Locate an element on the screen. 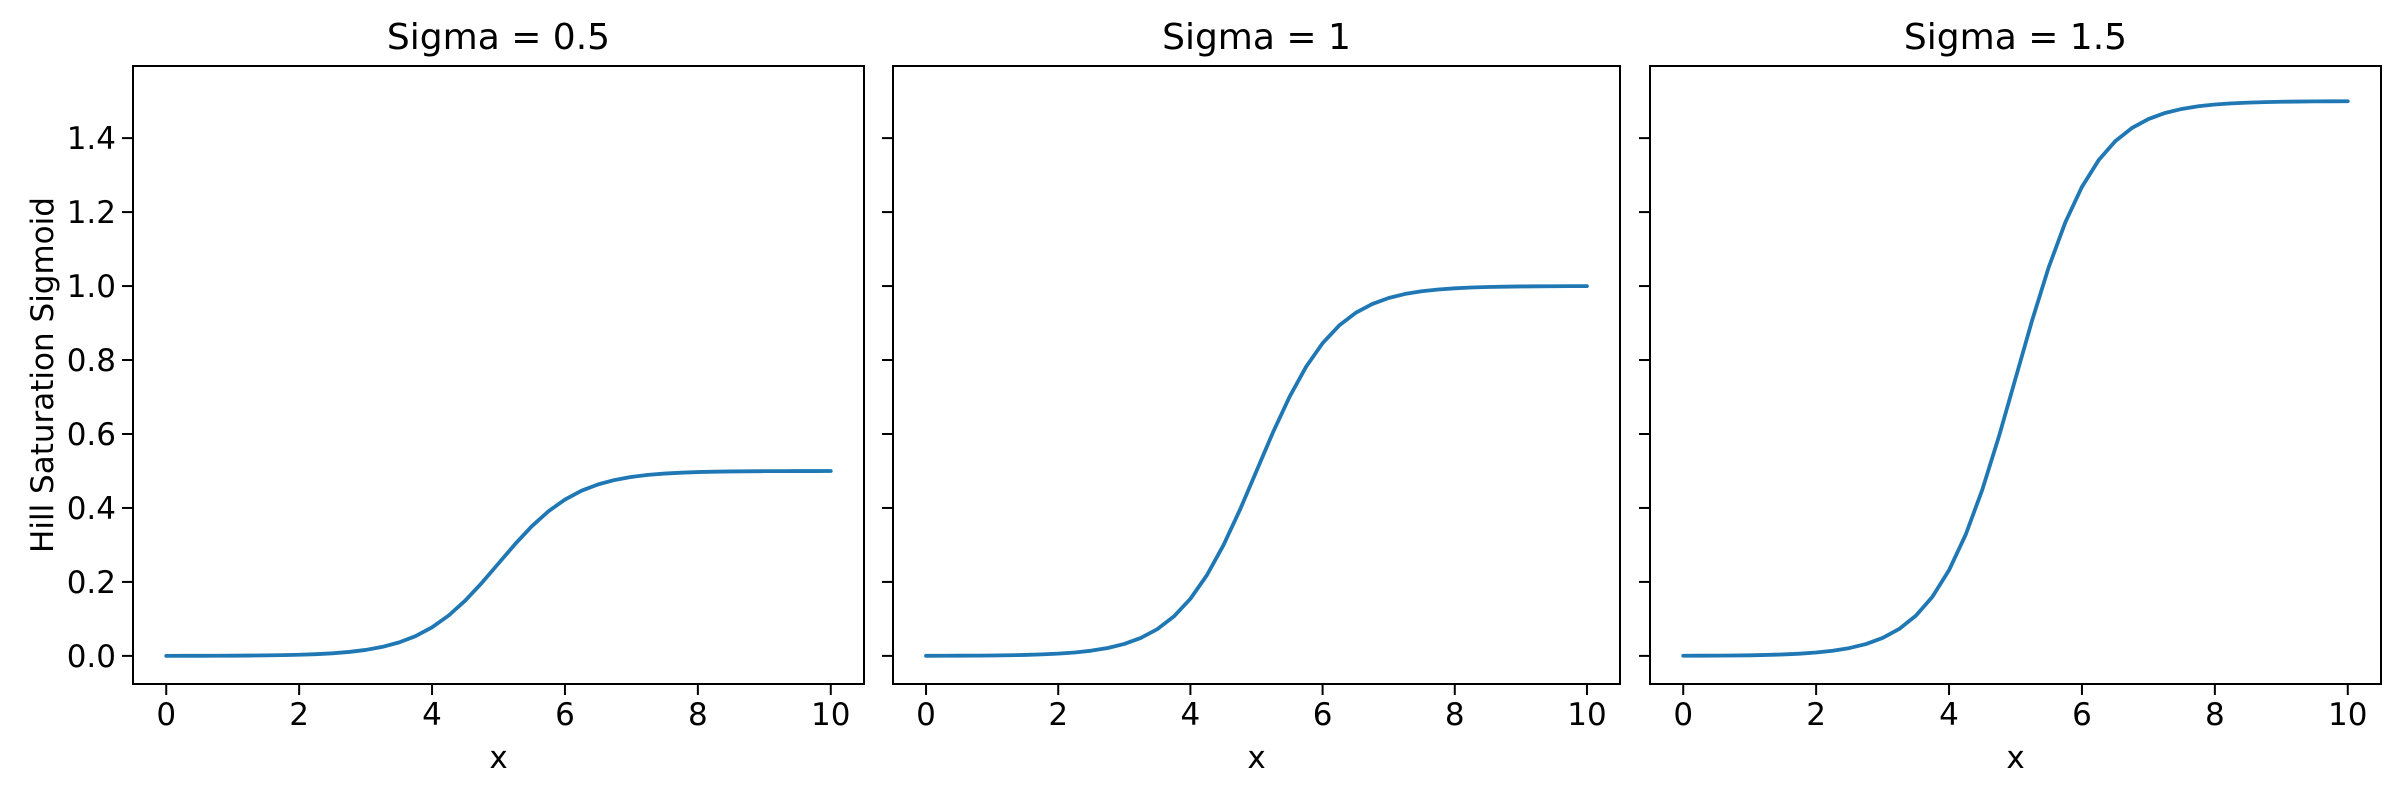 This screenshot has width=2400, height=800. y-tick-label: 0.8 is located at coordinates (91, 361).